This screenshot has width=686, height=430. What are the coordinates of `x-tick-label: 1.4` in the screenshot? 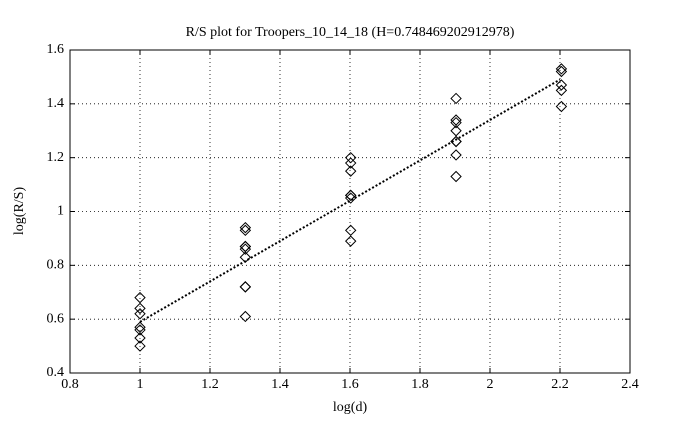 It's located at (280, 384).